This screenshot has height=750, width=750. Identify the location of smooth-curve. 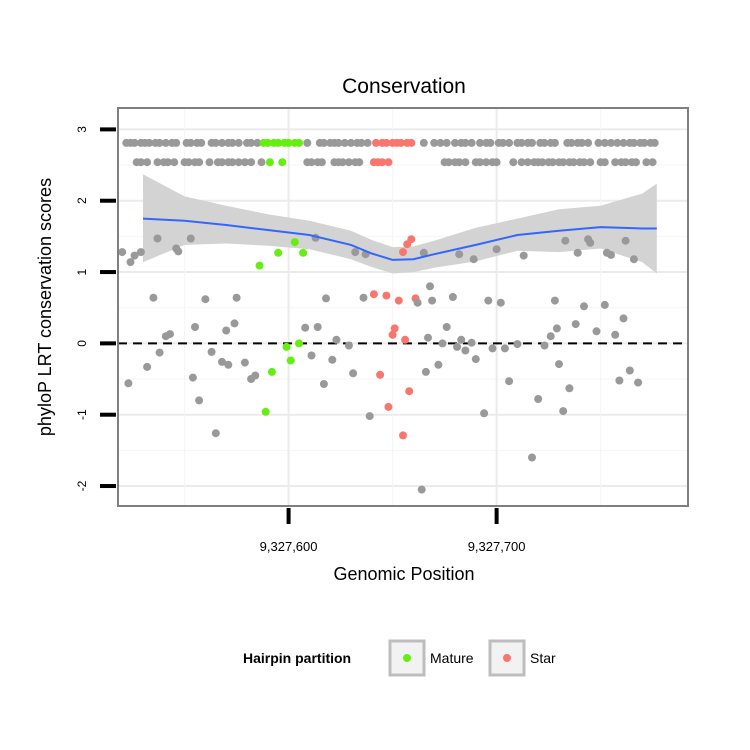
(399, 239).